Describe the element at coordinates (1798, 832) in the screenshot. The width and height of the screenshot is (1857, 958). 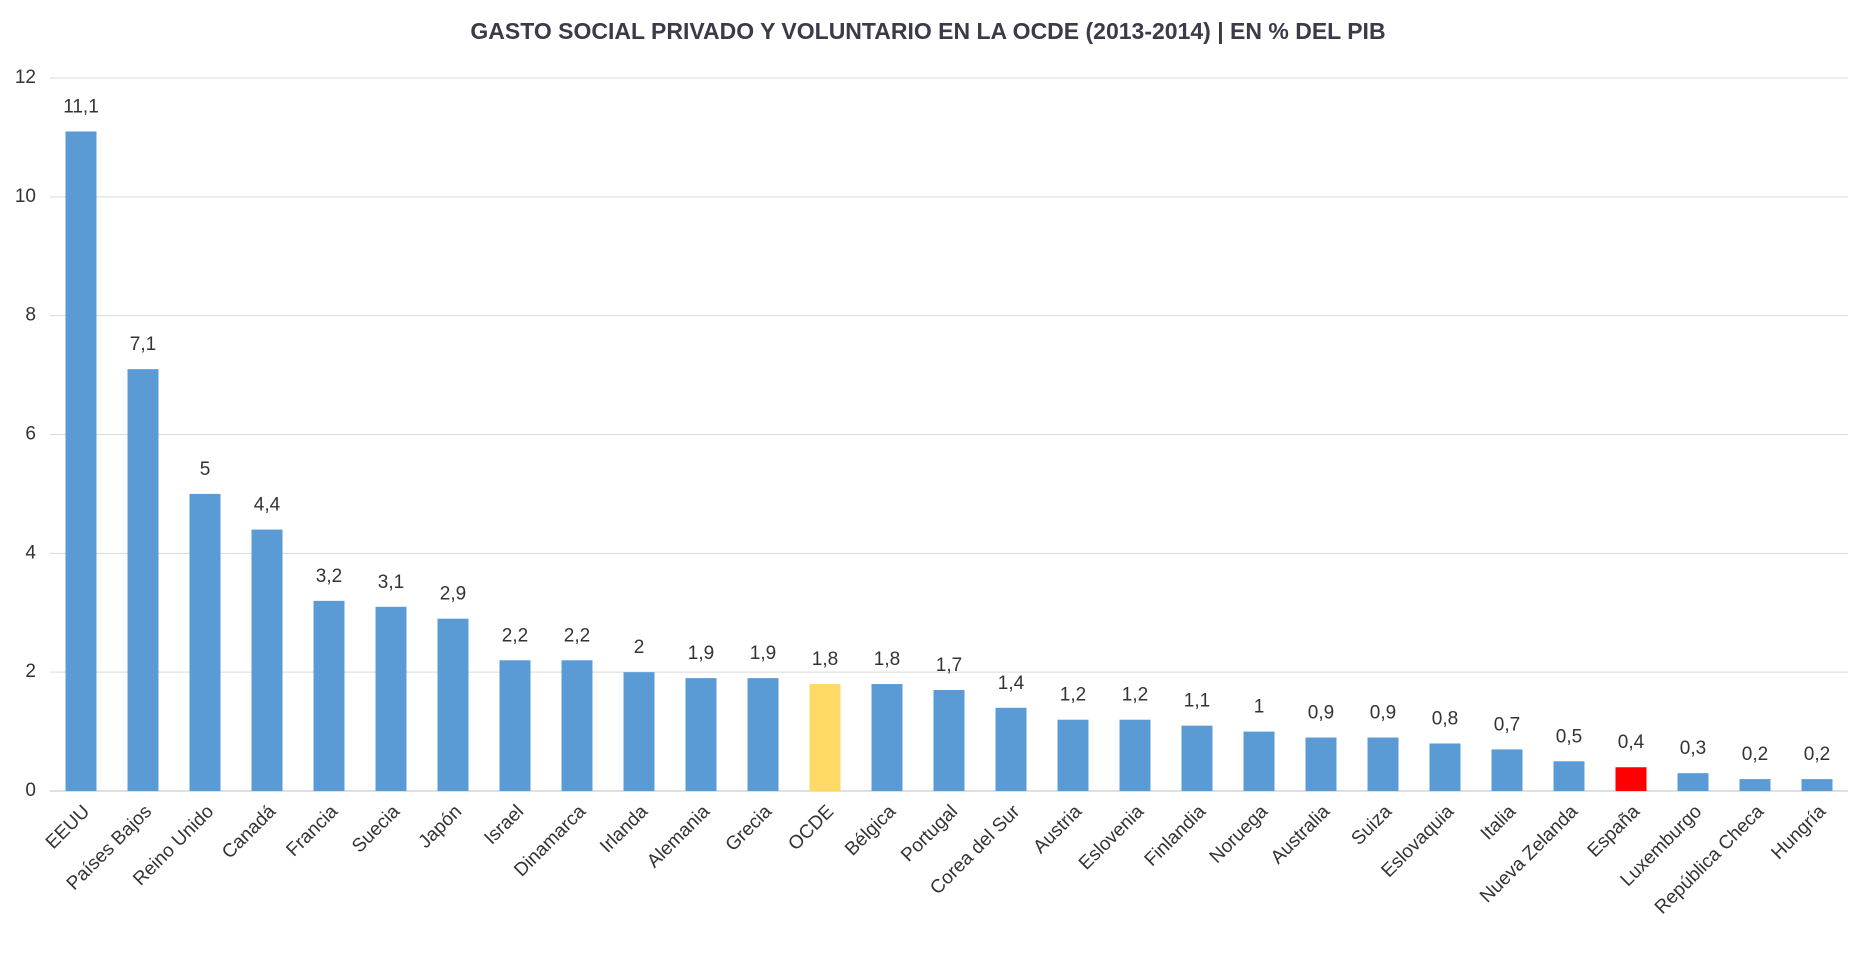
I see `x-tick-label: Hungría` at that location.